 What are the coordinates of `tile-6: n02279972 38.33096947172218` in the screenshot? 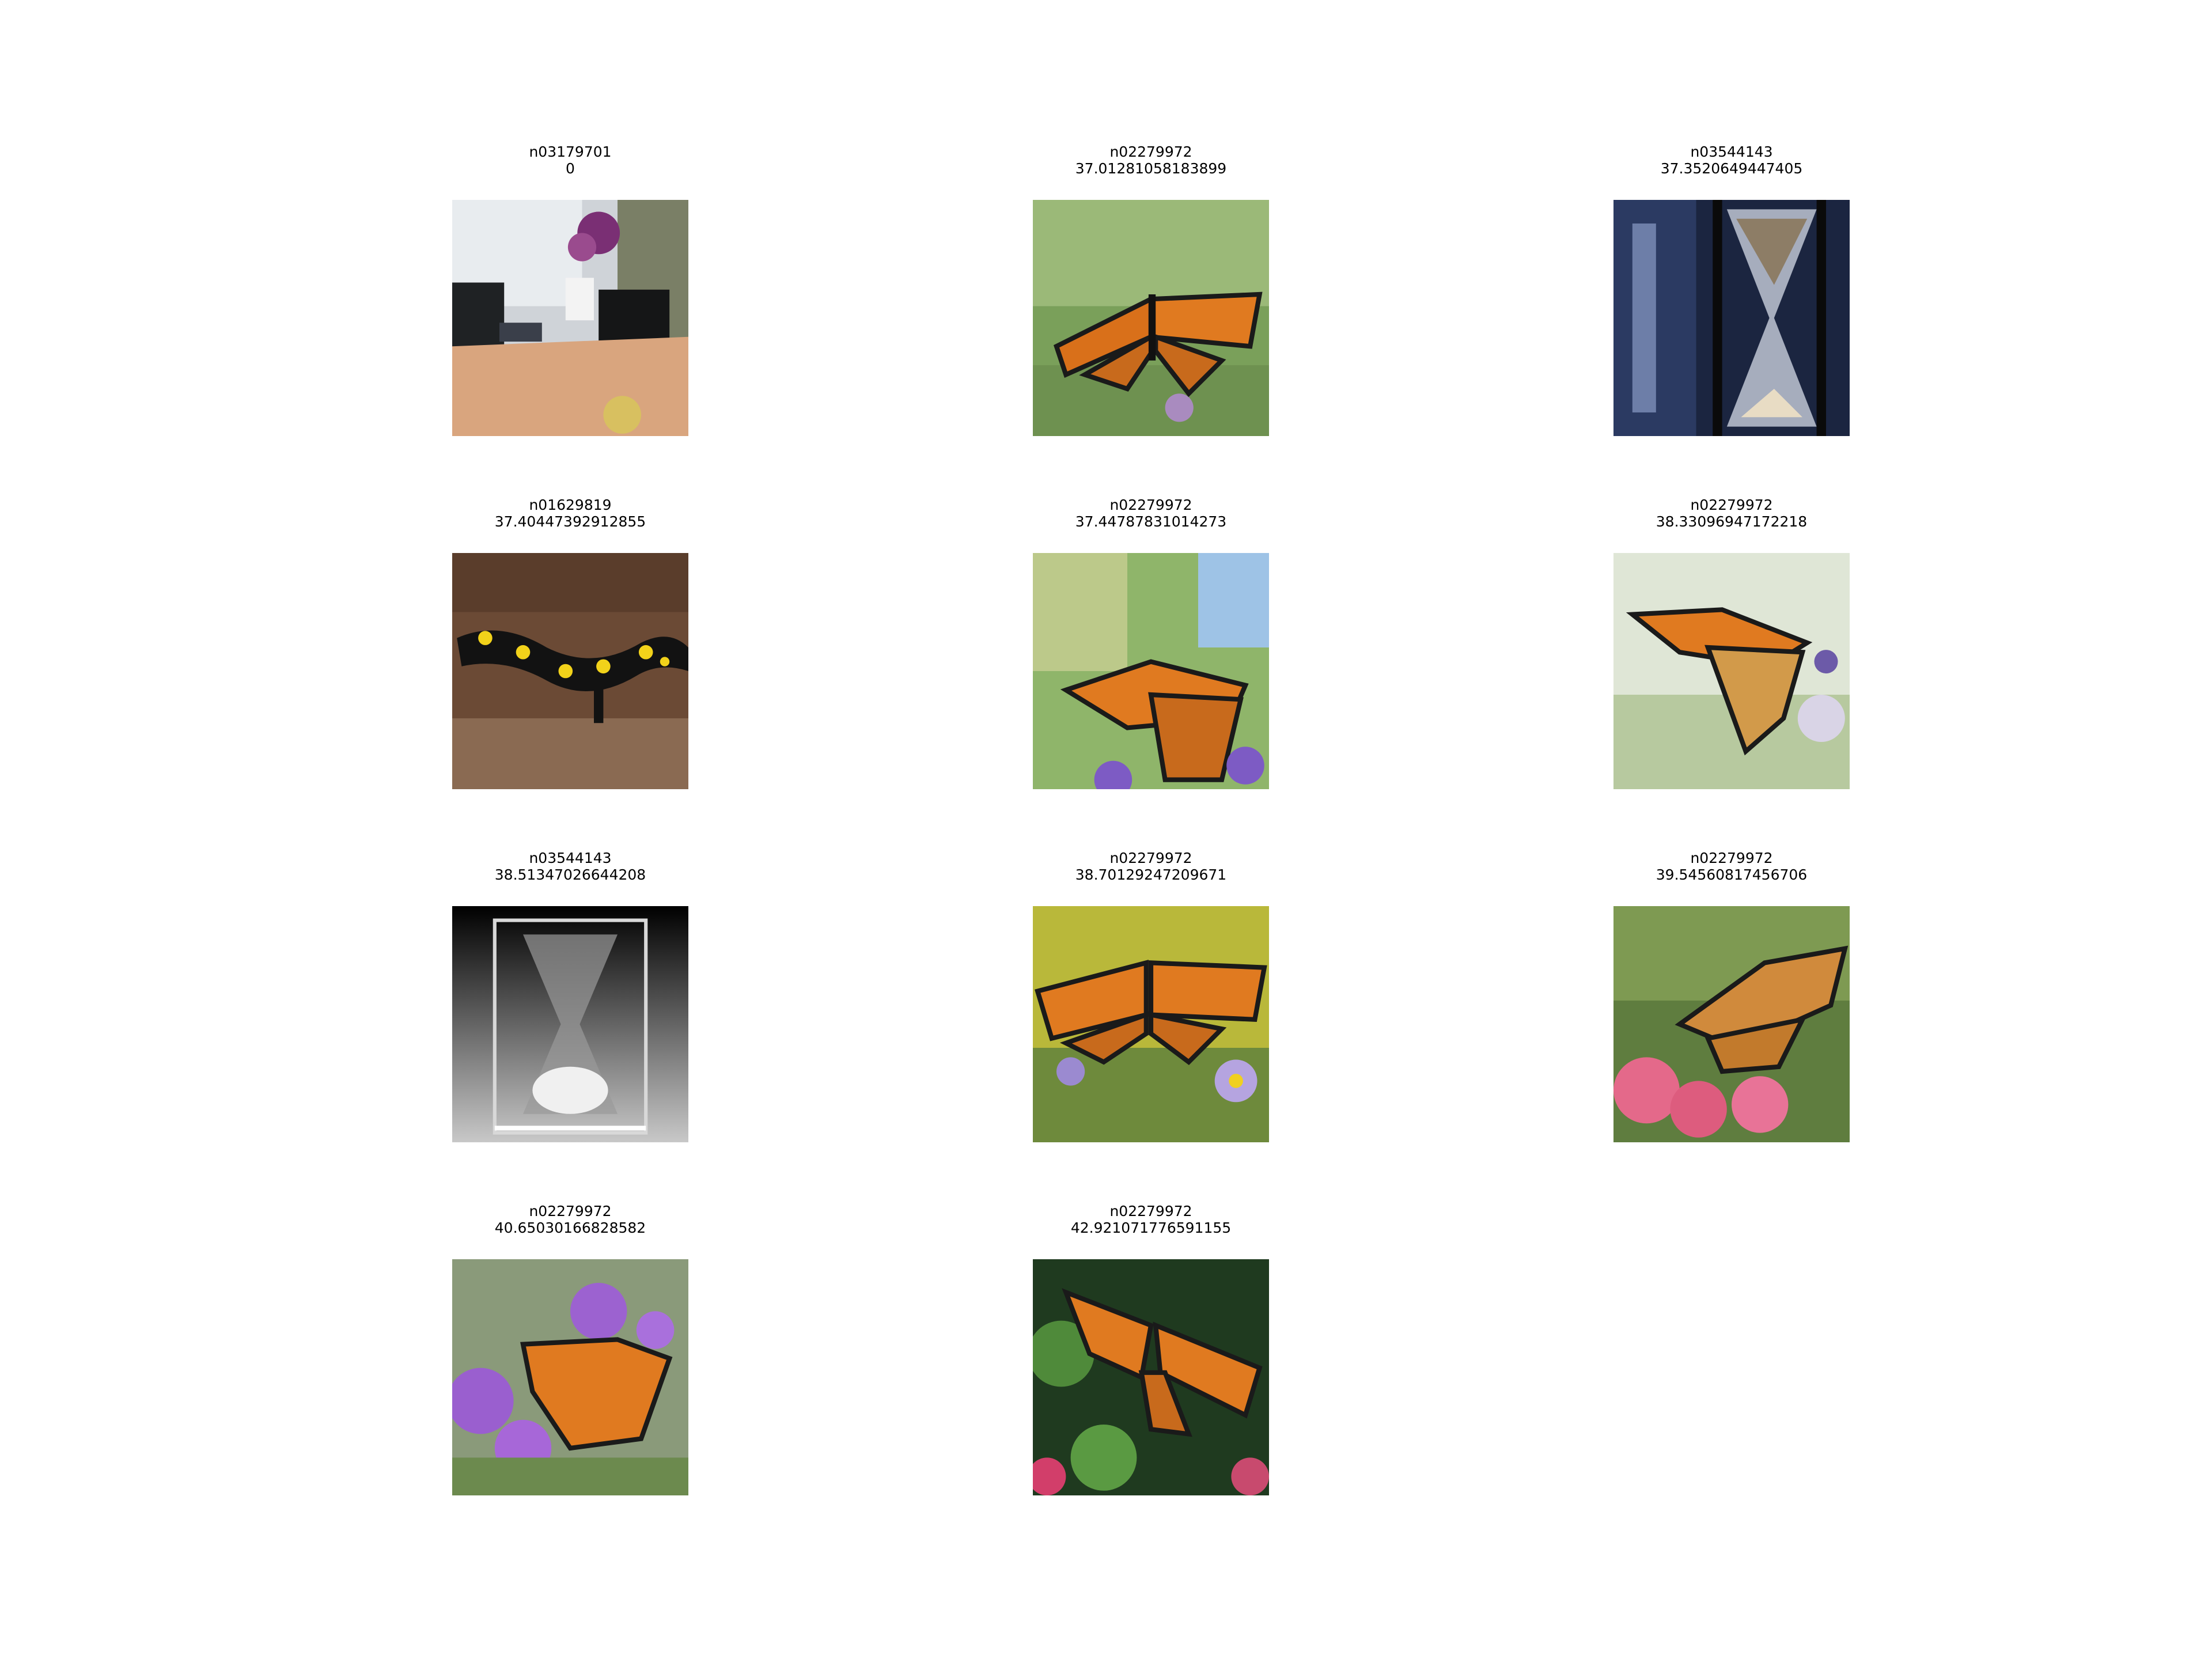 It's located at (1731, 643).